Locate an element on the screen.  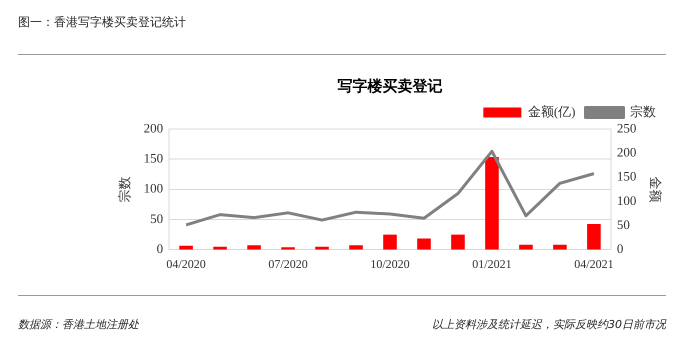
y-tick-label: 0 is located at coordinates (160, 248).